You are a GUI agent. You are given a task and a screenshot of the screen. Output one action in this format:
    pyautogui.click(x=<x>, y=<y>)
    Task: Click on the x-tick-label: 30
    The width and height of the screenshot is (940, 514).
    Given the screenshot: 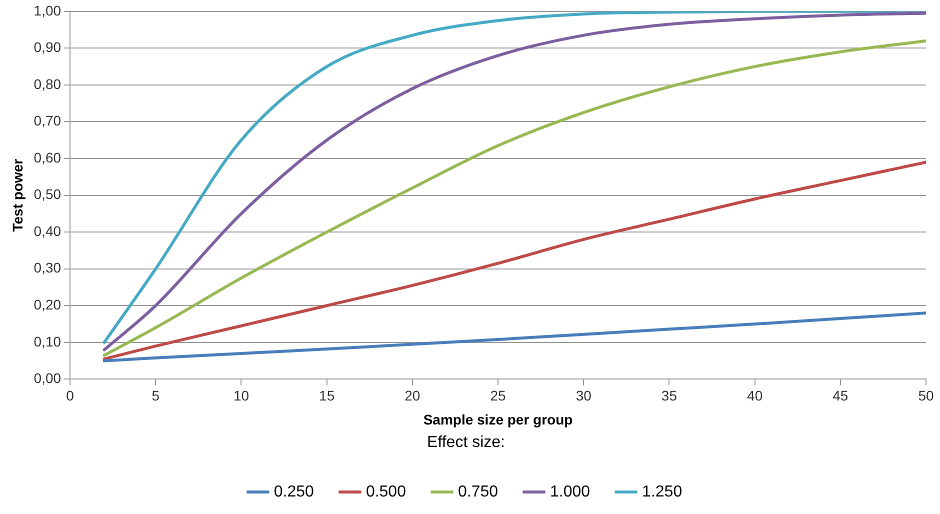 What is the action you would take?
    pyautogui.click(x=584, y=395)
    